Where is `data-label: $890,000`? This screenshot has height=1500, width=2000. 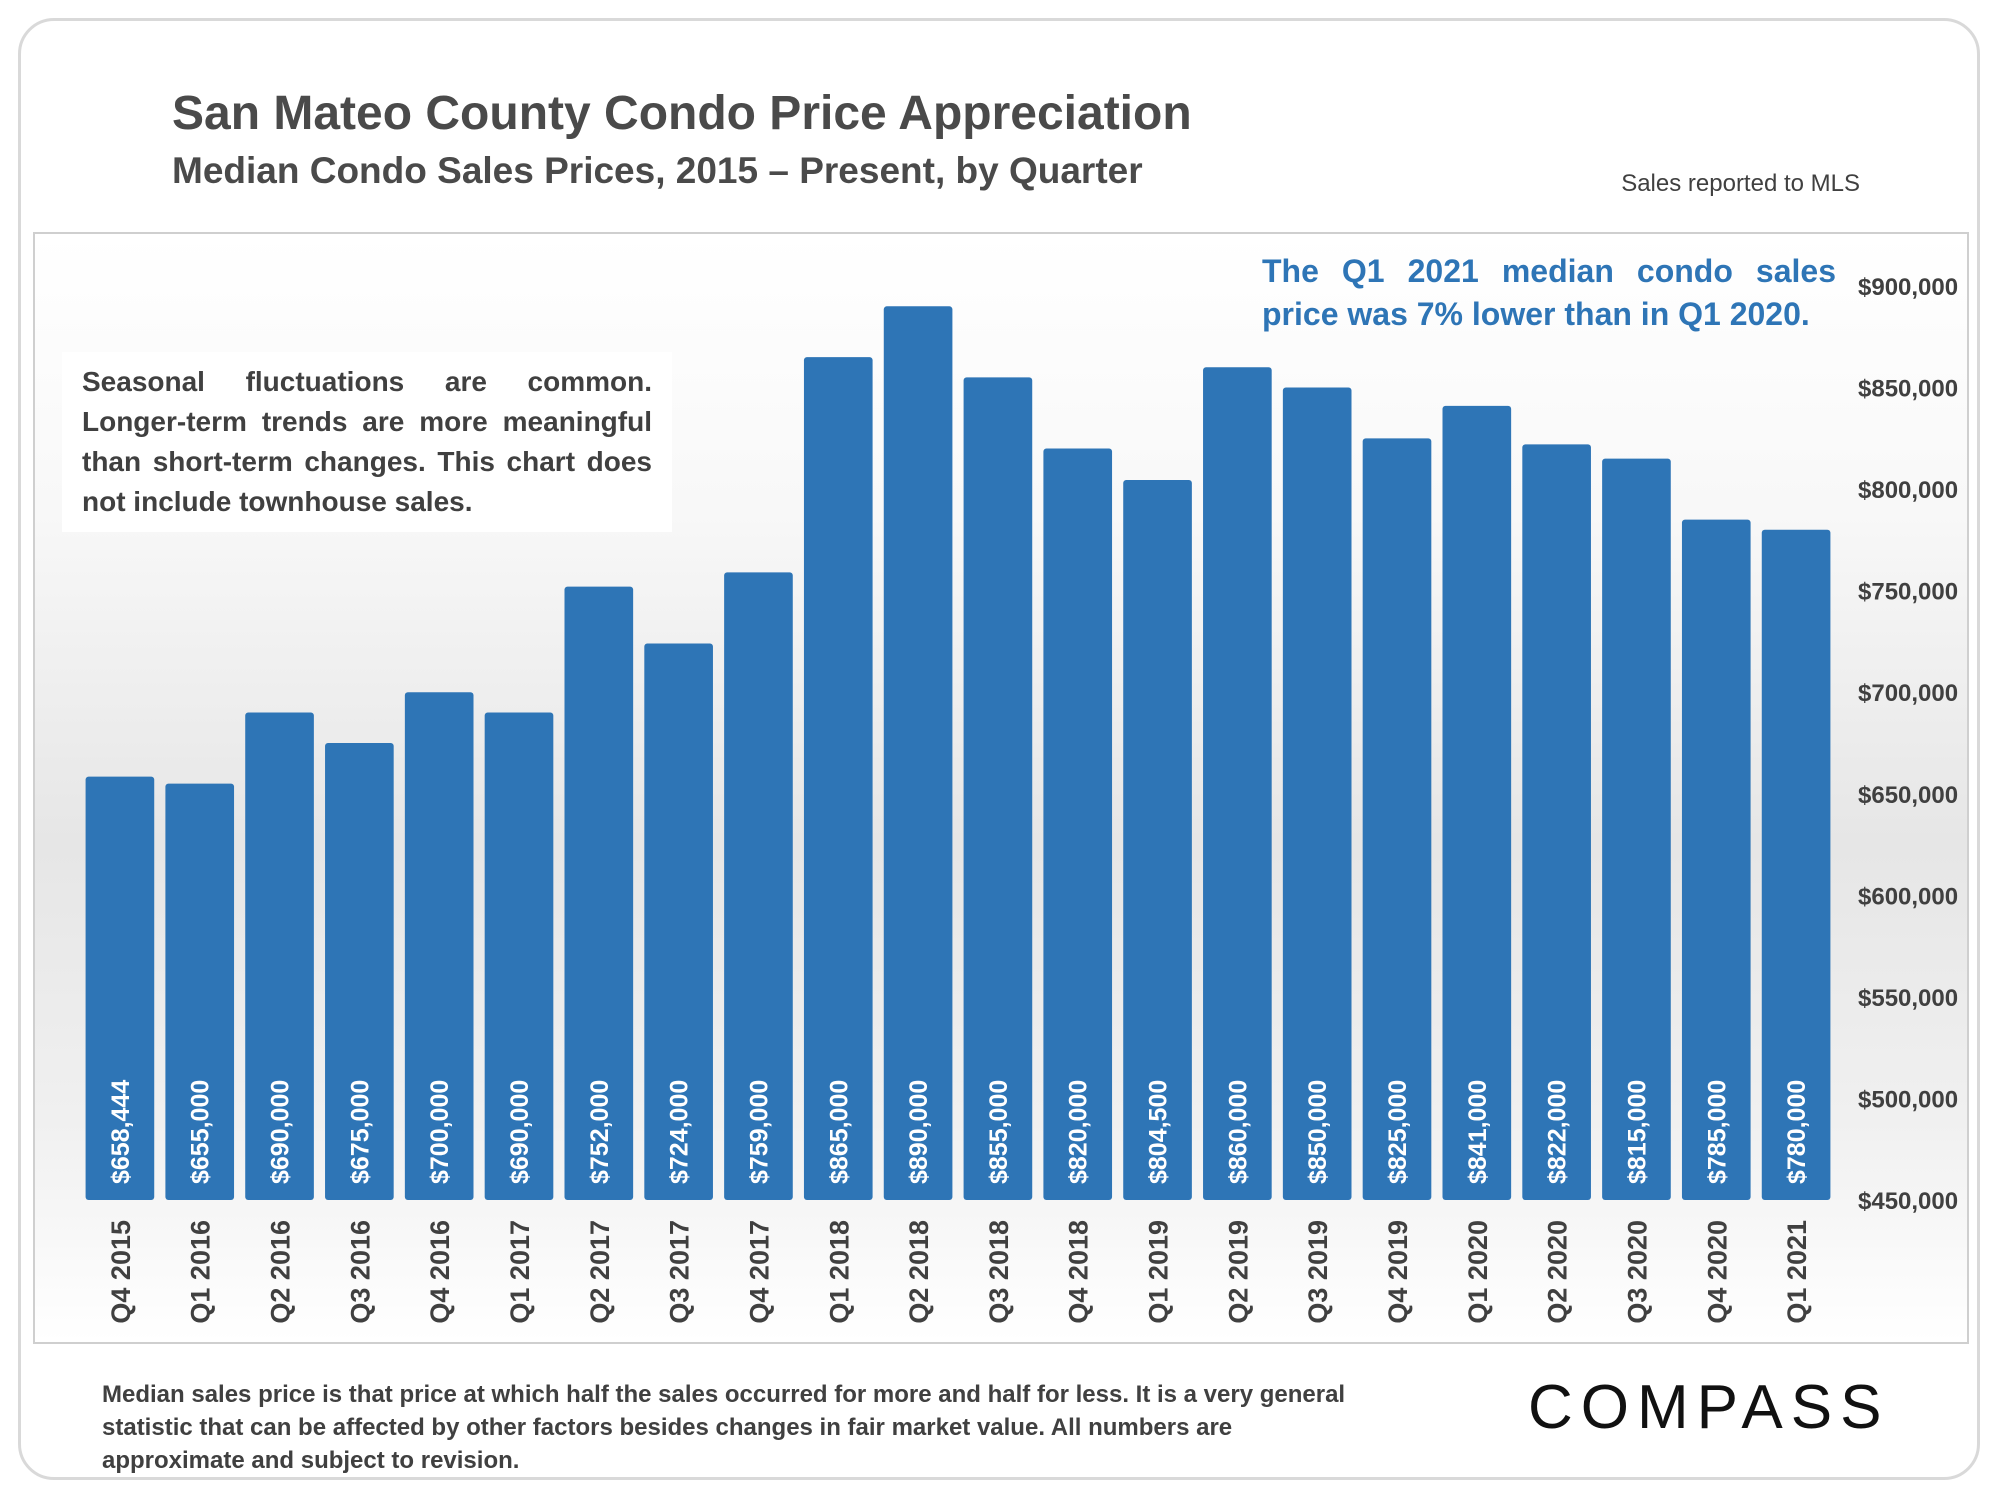
data-label: $890,000 is located at coordinates (919, 1132).